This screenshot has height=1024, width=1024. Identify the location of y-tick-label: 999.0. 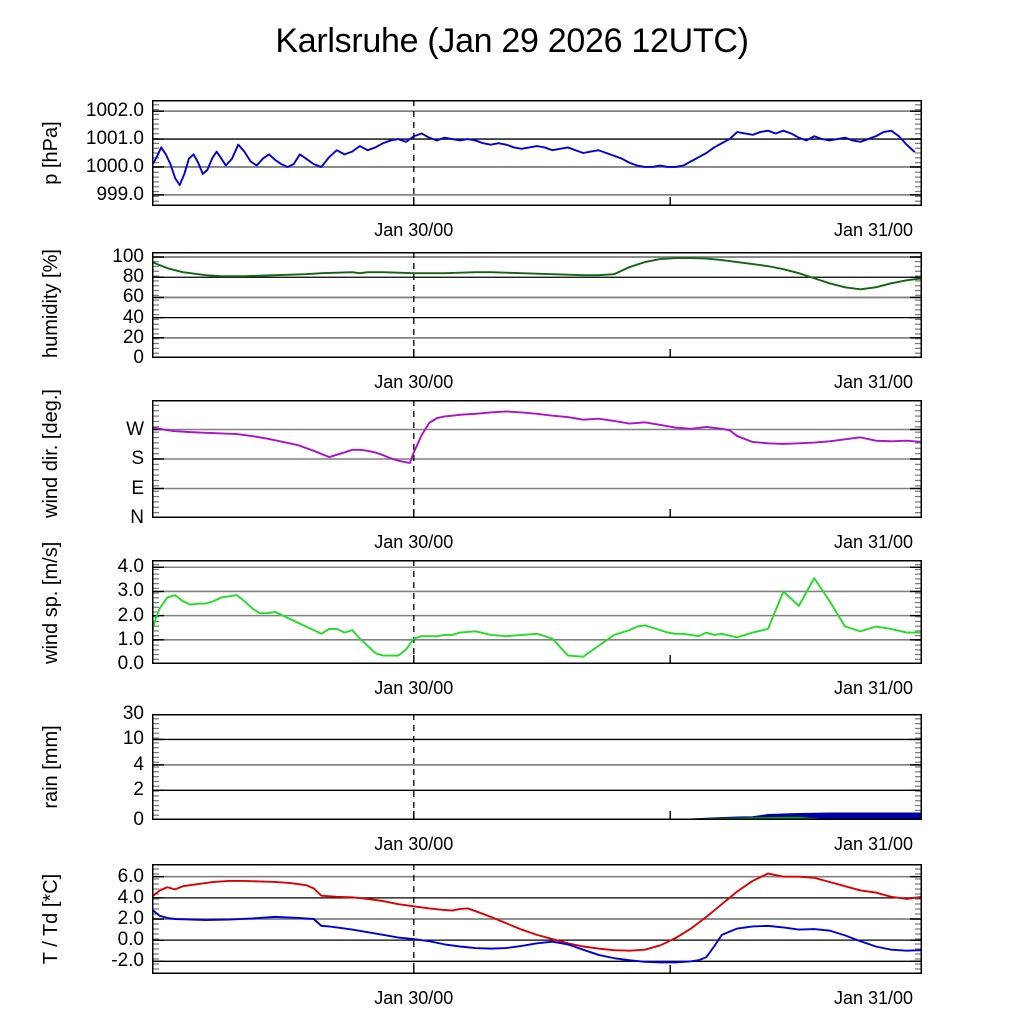
(120, 194).